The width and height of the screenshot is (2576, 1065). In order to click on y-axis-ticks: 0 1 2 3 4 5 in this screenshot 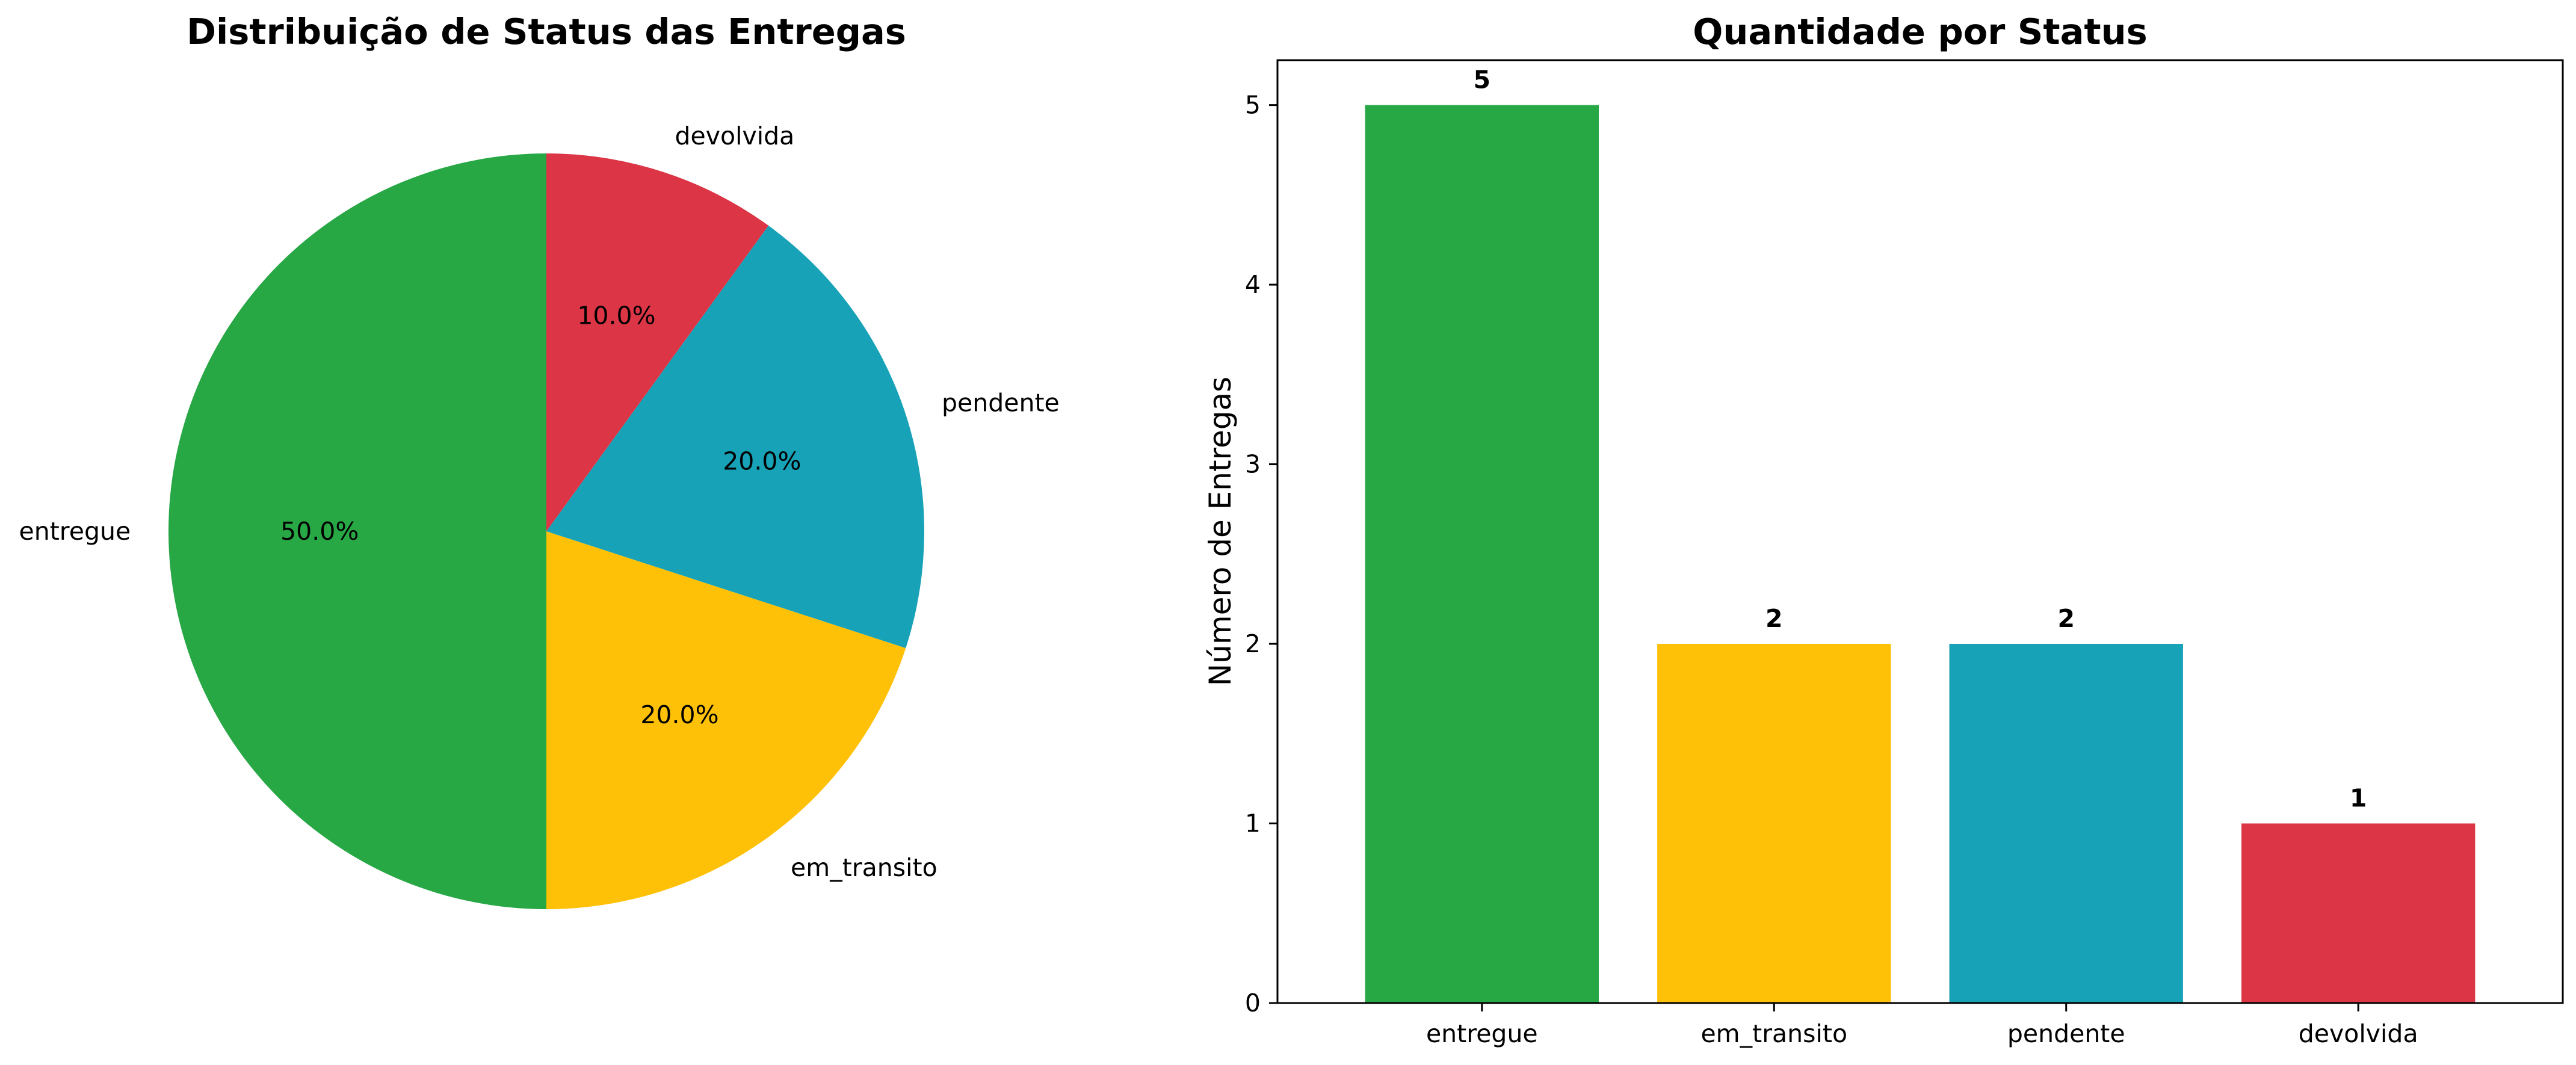, I will do `click(1261, 554)`.